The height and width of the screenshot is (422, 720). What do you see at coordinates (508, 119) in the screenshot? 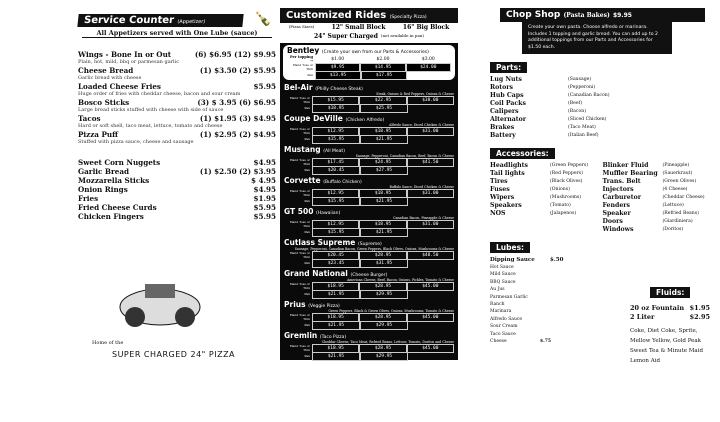
I see `part-name: Alternator` at bounding box center [508, 119].